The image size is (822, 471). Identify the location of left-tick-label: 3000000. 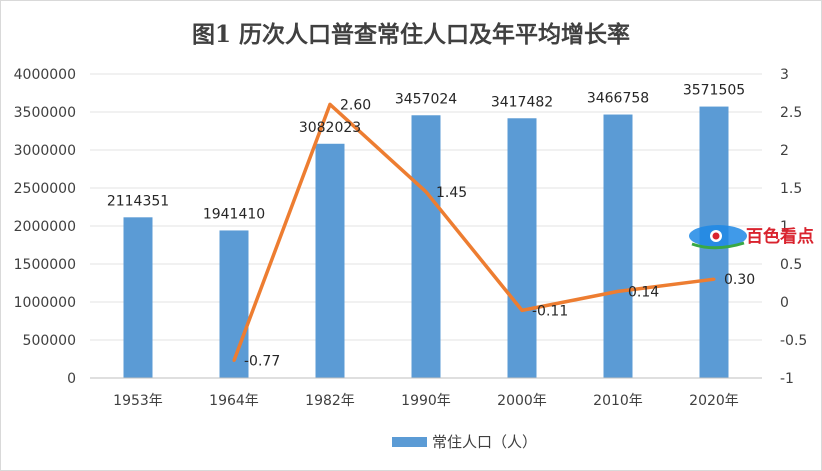
(45, 151).